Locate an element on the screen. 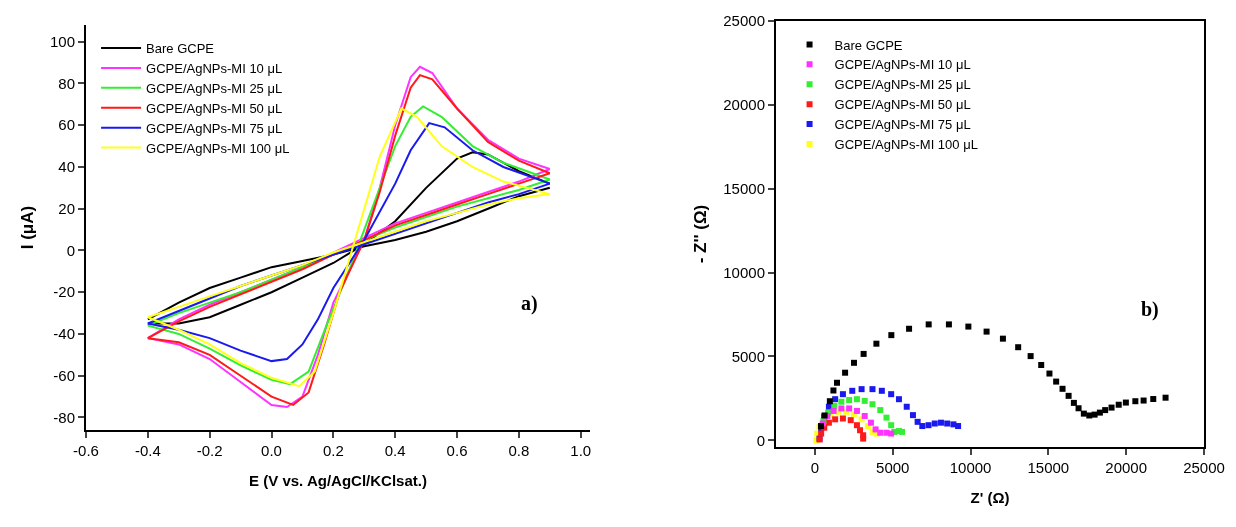 The height and width of the screenshot is (527, 1236). x-tick-label: 0 is located at coordinates (815, 467).